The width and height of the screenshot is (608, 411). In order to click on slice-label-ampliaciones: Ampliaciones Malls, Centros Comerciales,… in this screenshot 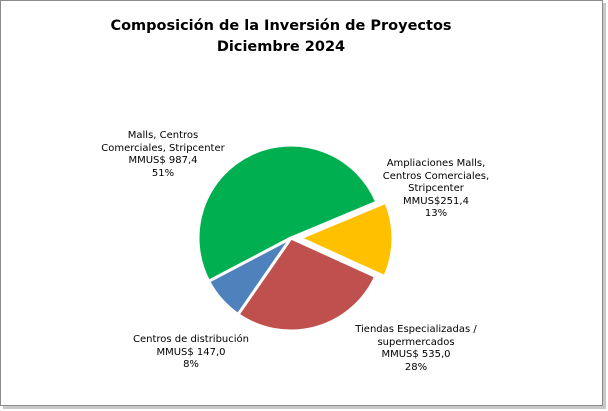, I will do `click(436, 189)`.